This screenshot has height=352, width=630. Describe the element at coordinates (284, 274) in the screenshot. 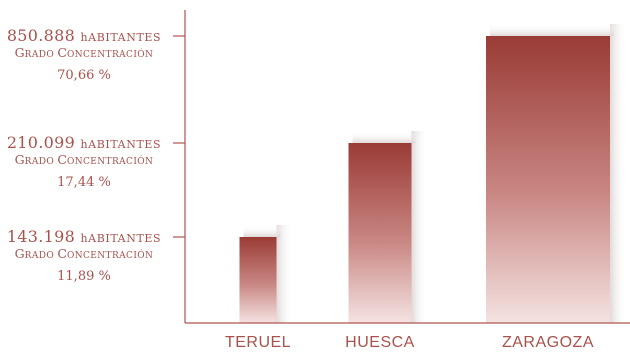

I see `bar-shadow-right-teruel` at that location.